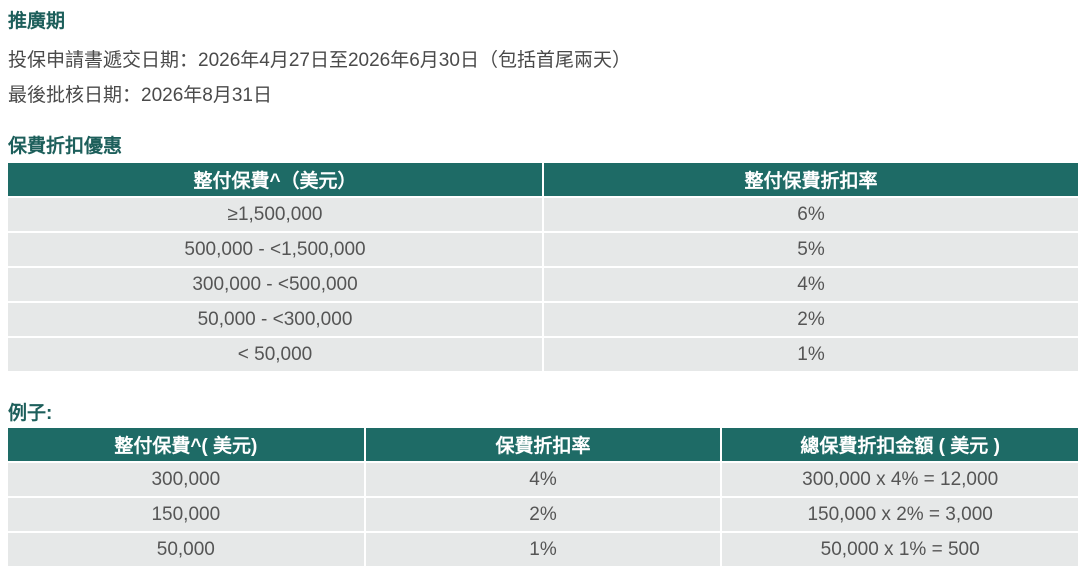 The height and width of the screenshot is (577, 1080). I want to click on section-title: 例子:, so click(30, 413).